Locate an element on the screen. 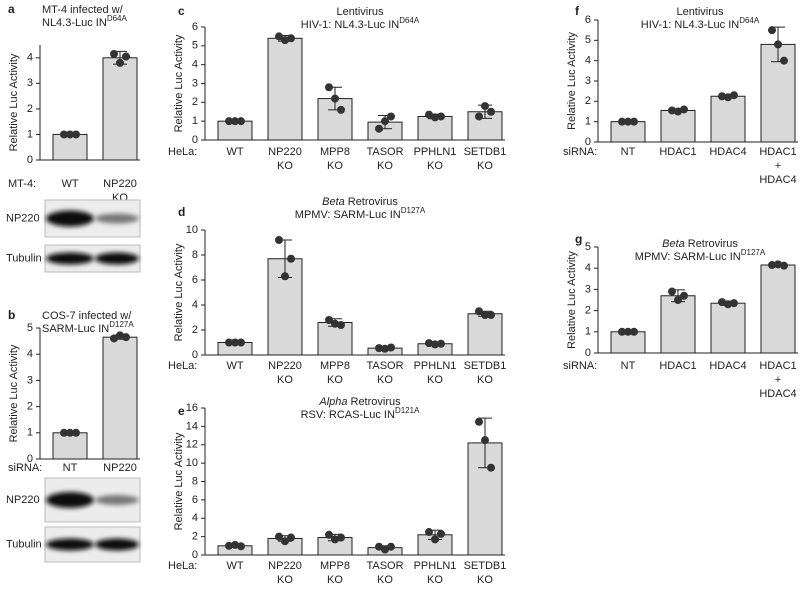 This screenshot has width=800, height=604. title-line: MT-4 infected w/ is located at coordinates (83, 10).